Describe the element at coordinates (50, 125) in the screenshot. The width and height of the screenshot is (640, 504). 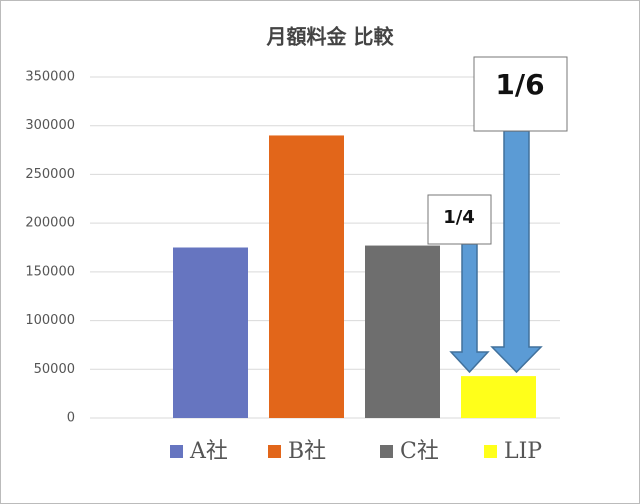
I see `y-tick-label: 300000` at that location.